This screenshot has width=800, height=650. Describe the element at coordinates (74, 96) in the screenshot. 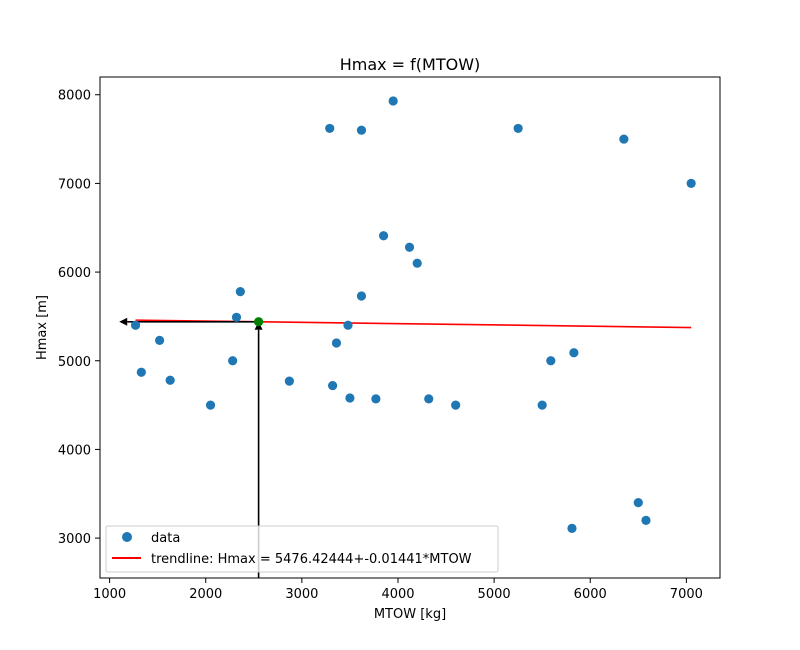

I see `y-tick-label: 8000` at that location.